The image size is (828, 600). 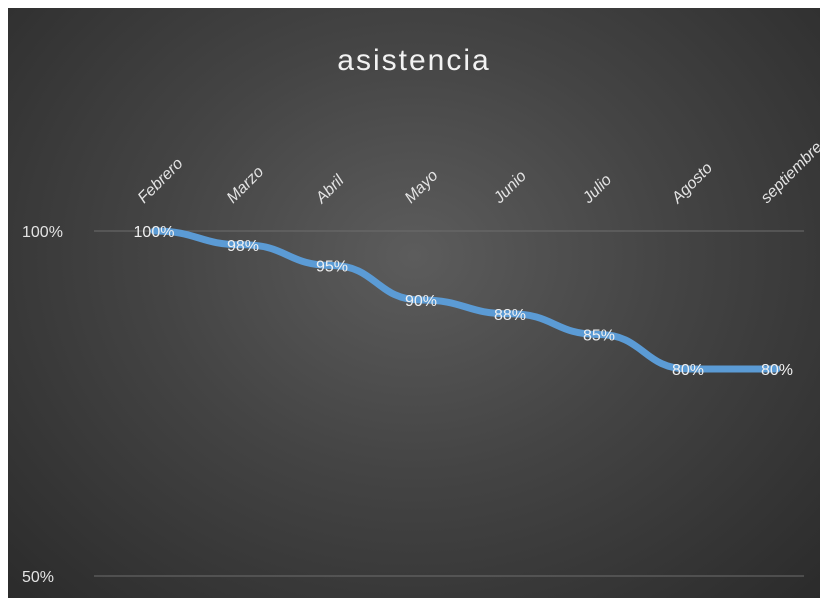 I want to click on data-label: 88%, so click(x=510, y=315).